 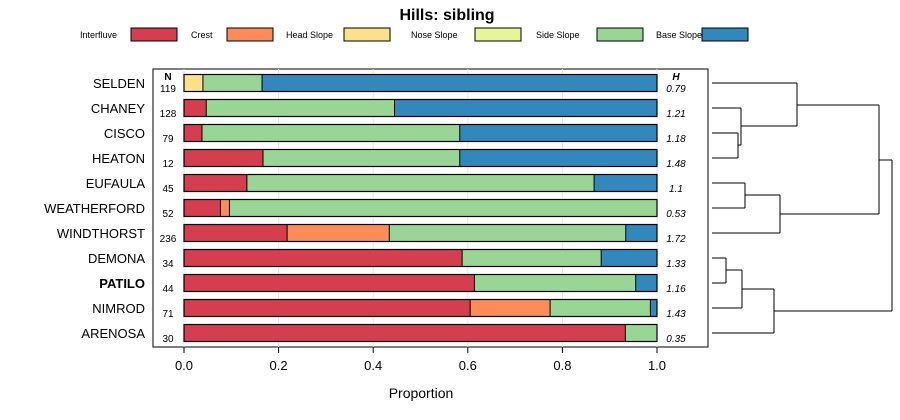 I want to click on n-label: 79, so click(x=168, y=139).